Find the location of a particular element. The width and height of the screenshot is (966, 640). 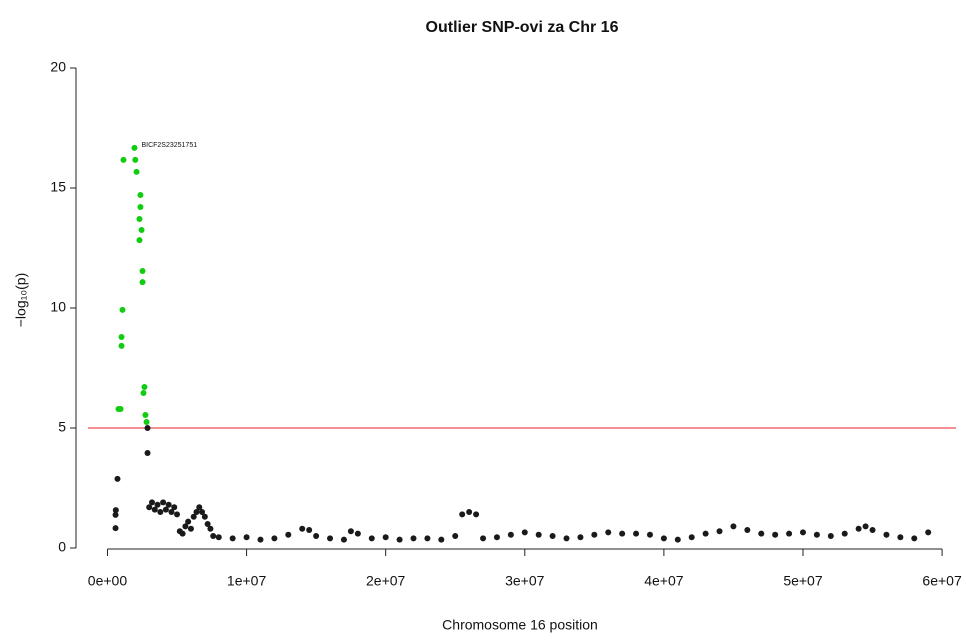

x-tick-label: 0e+00 is located at coordinates (108, 581).